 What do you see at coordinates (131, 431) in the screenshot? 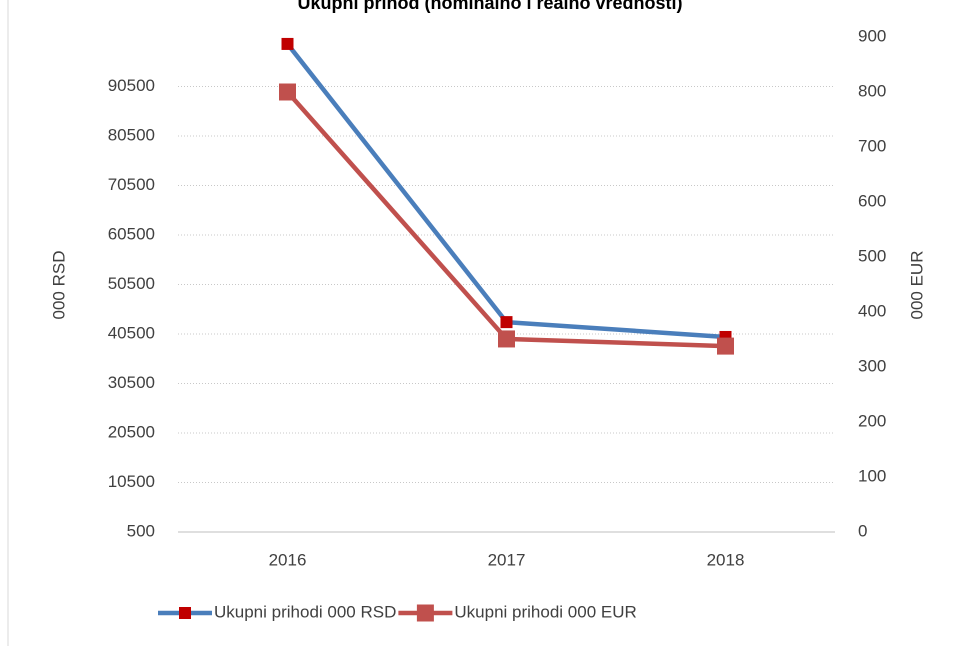
I see `y-tick-label: 20500` at bounding box center [131, 431].